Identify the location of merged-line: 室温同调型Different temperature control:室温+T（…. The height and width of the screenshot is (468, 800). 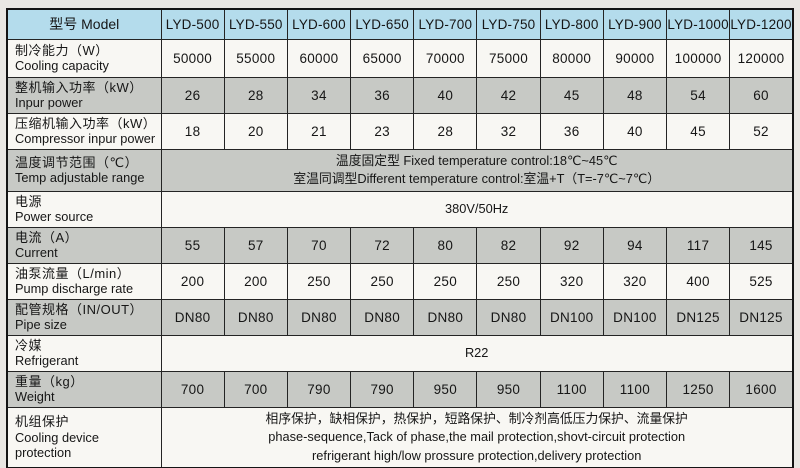
(477, 179).